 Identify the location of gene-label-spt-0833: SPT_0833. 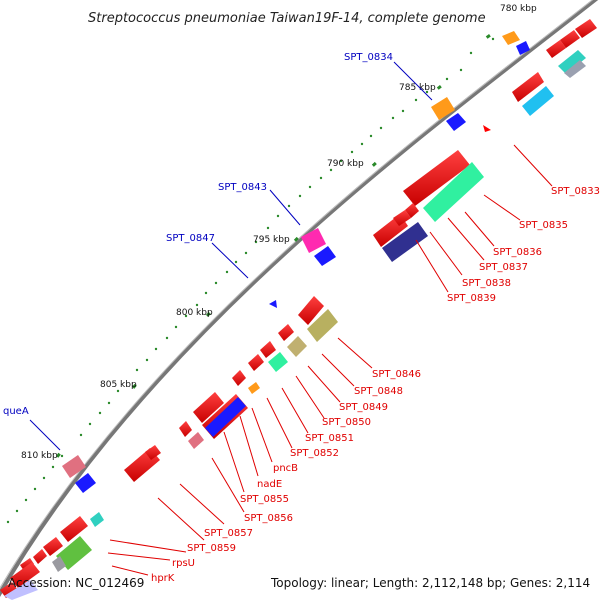
(575, 191).